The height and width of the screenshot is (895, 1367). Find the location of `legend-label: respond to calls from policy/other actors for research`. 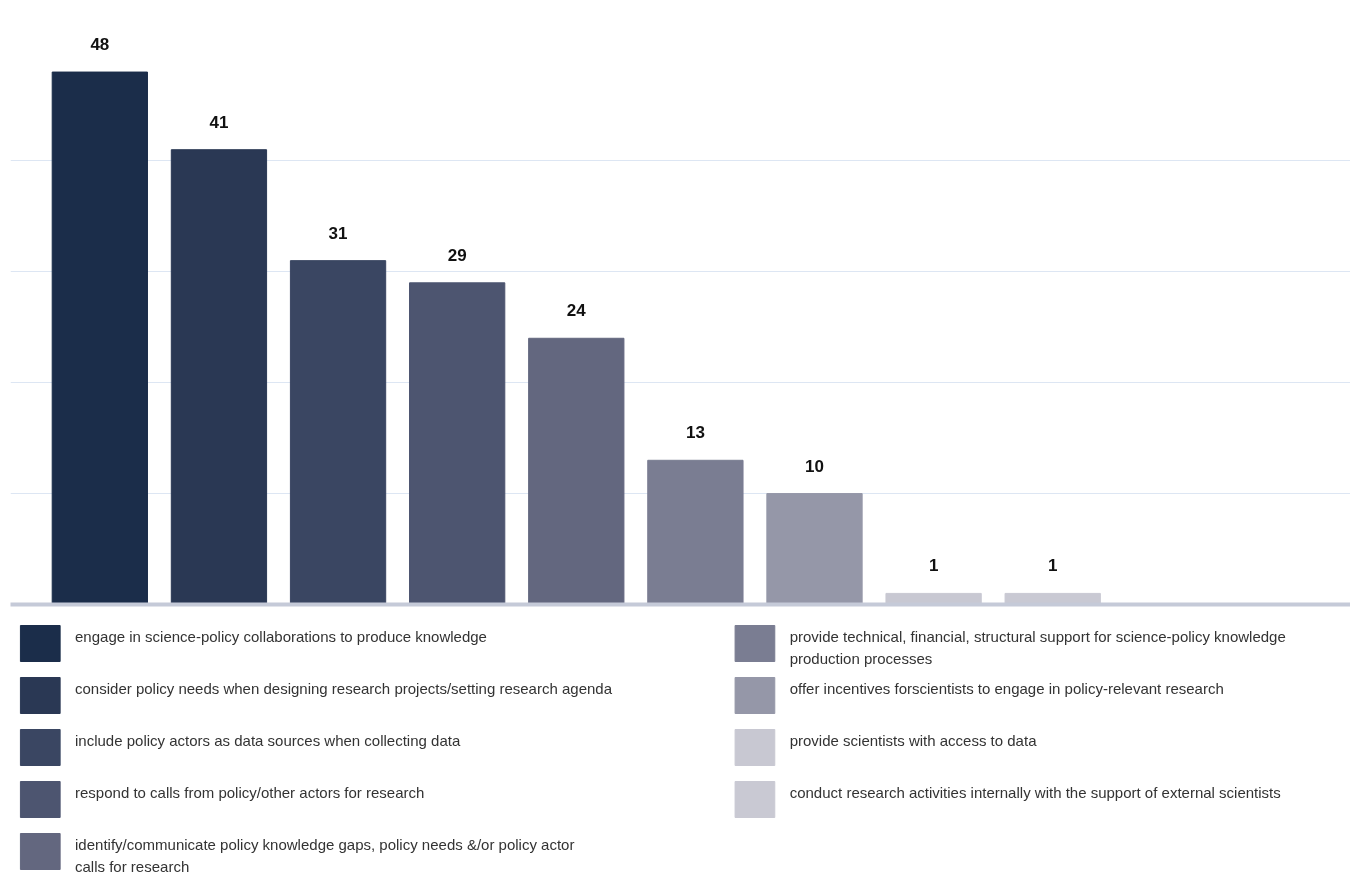

legend-label: respond to calls from policy/other actors for research is located at coordinates (250, 792).